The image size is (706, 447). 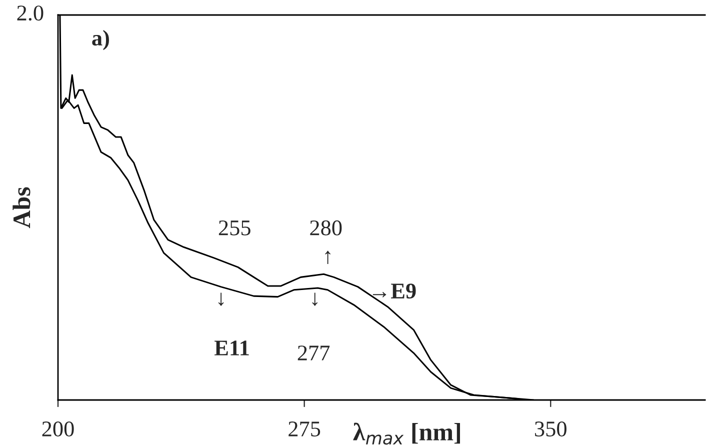 I want to click on annotation: 277, so click(x=314, y=353).